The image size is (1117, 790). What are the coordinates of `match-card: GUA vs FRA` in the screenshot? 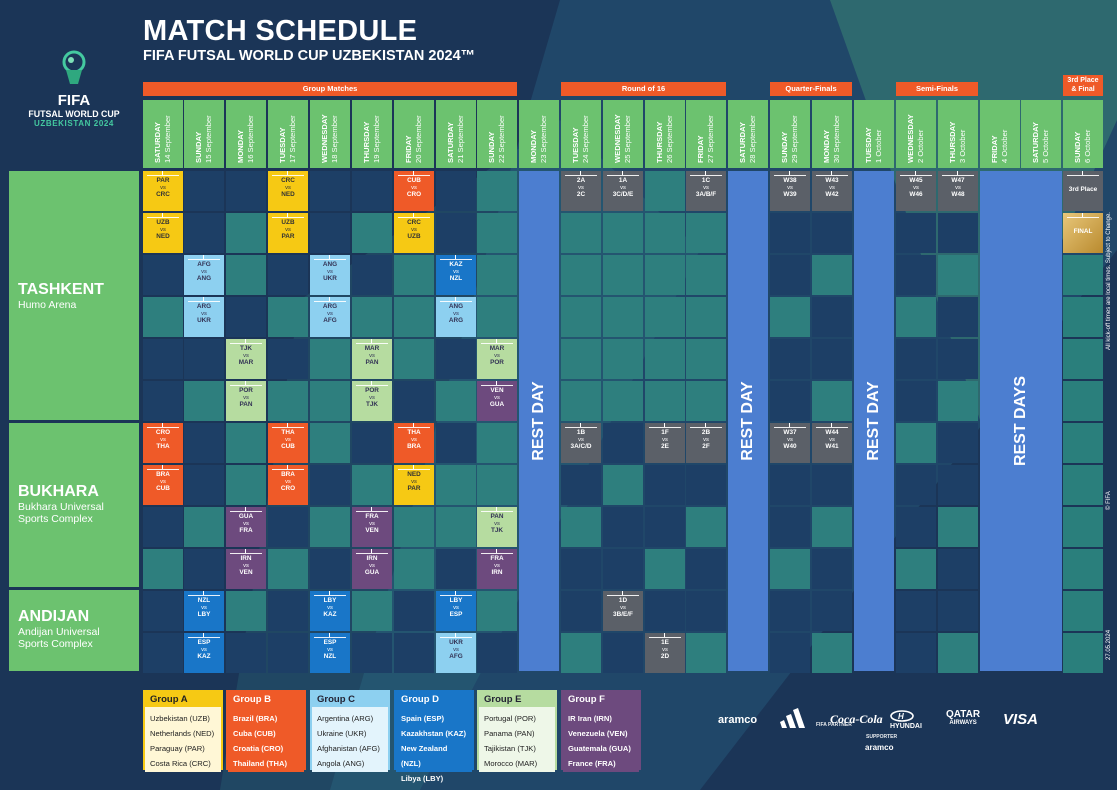 It's located at (246, 527).